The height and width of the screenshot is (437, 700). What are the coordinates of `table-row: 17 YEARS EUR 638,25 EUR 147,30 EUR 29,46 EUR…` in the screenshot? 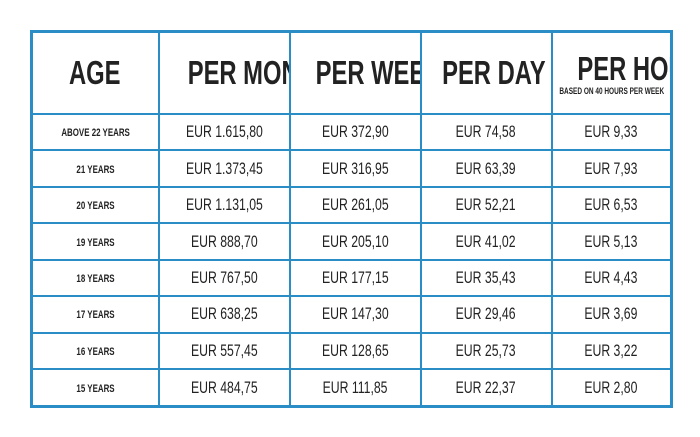 It's located at (351, 314).